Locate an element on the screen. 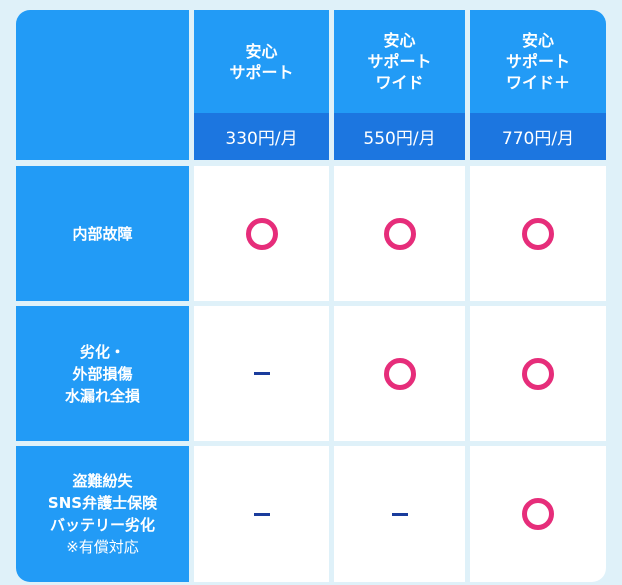 The width and height of the screenshot is (622, 585). row-label-text: 劣化・ 外部損傷 水漏れ全損 is located at coordinates (102, 373).